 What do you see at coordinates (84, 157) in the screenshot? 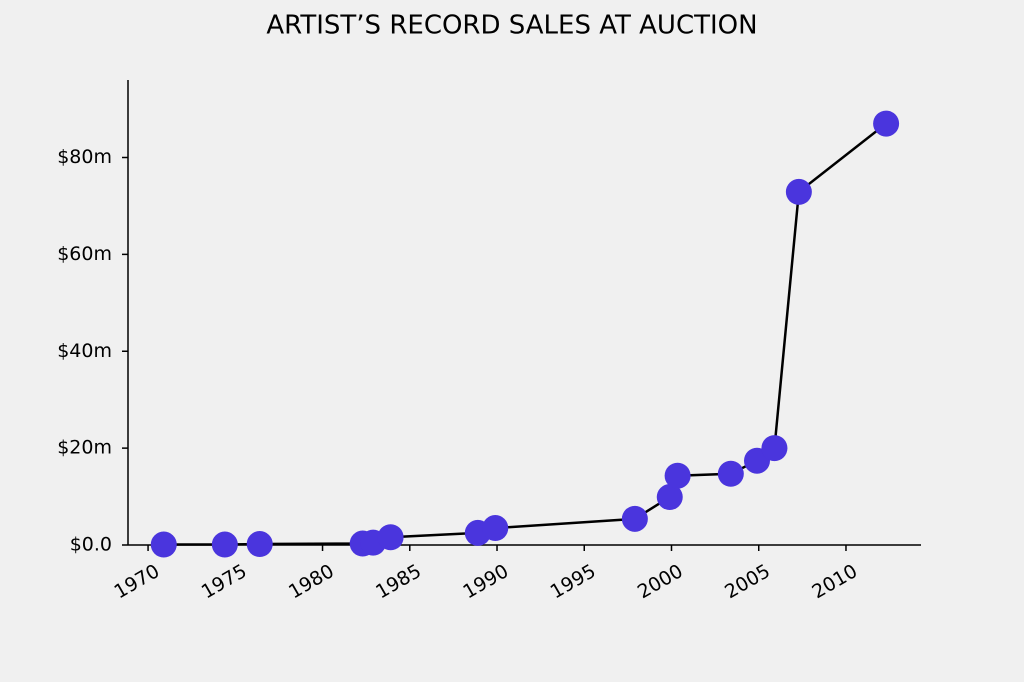
I see `y-tick-label: $80m` at bounding box center [84, 157].